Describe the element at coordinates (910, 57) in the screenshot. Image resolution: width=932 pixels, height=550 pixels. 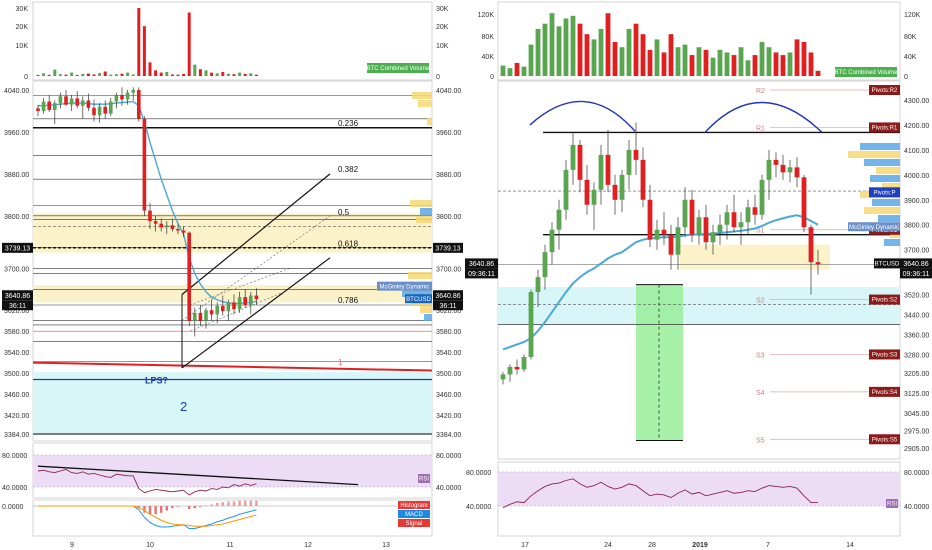
I see `volume-axis-label-right: 40K` at that location.